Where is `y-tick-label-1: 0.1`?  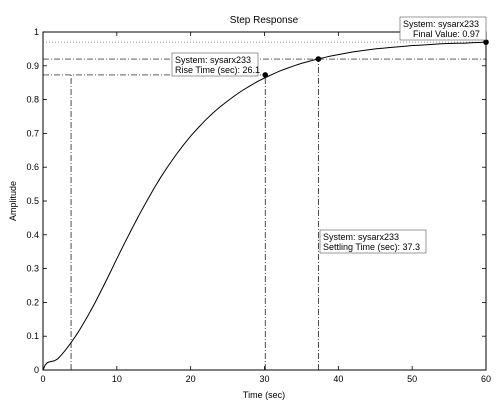 y-tick-label-1: 0.1 is located at coordinates (32, 336).